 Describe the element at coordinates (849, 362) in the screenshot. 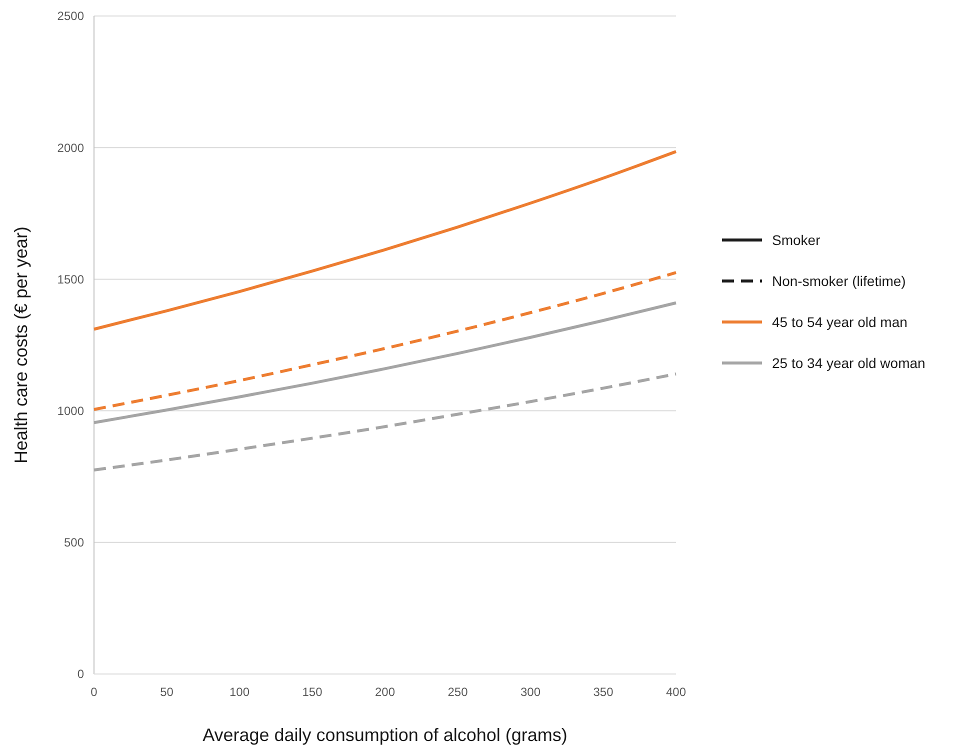

I see `legend-label: 25 to 34 year old woman` at that location.